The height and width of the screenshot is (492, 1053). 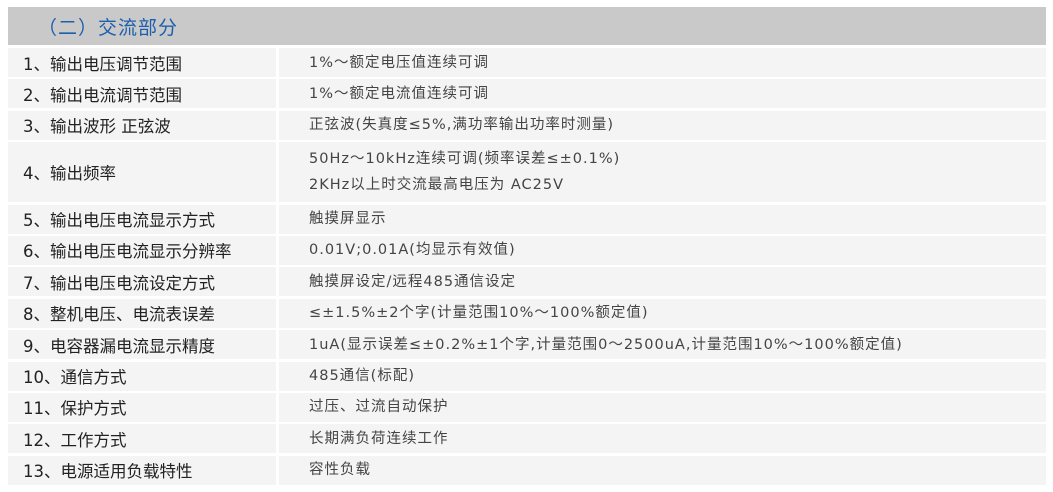 I want to click on spec-value: 1%～额定电压值连续可调, so click(x=662, y=62).